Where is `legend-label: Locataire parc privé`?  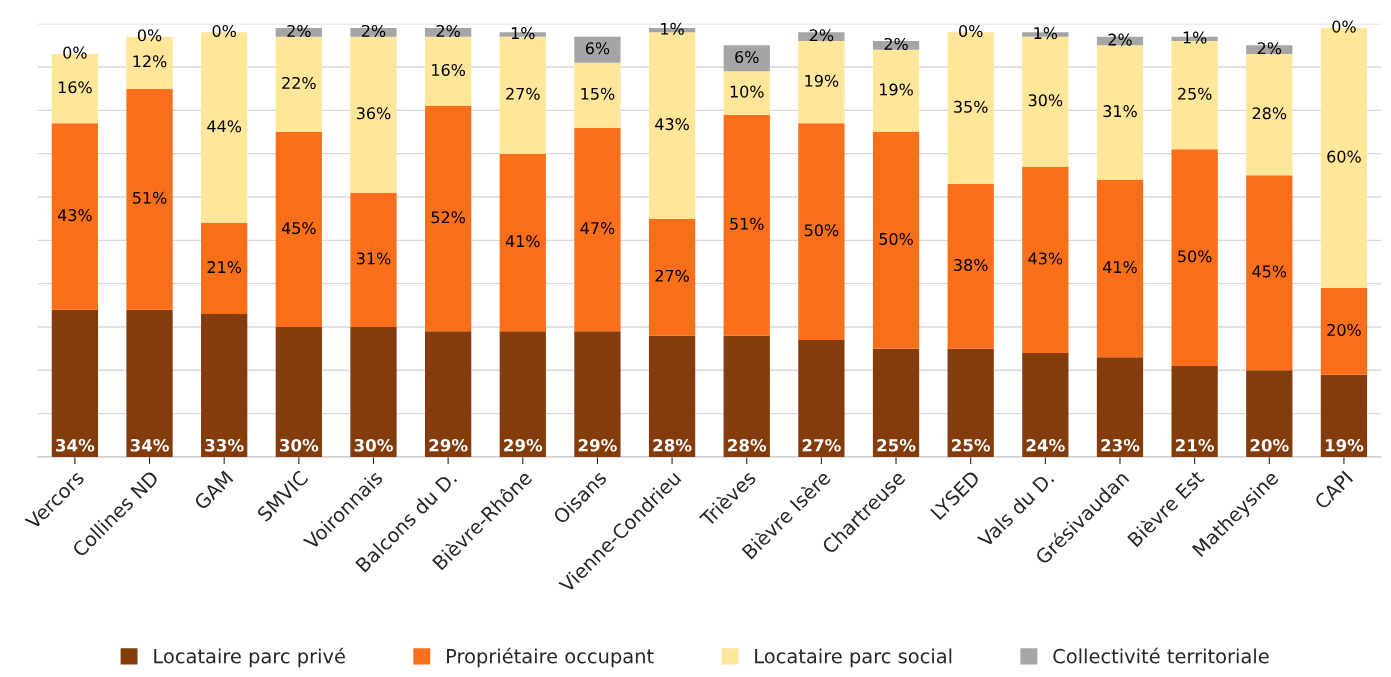 legend-label: Locataire parc privé is located at coordinates (249, 657).